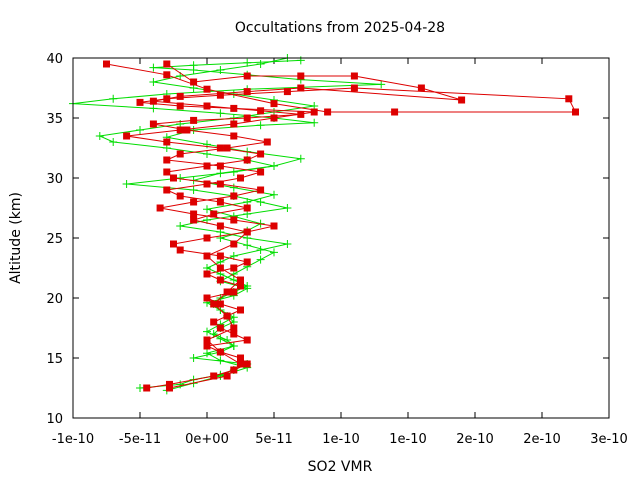 The height and width of the screenshot is (480, 640). What do you see at coordinates (340, 28) in the screenshot?
I see `chart-title: Occultations from 2025-04-28` at bounding box center [340, 28].